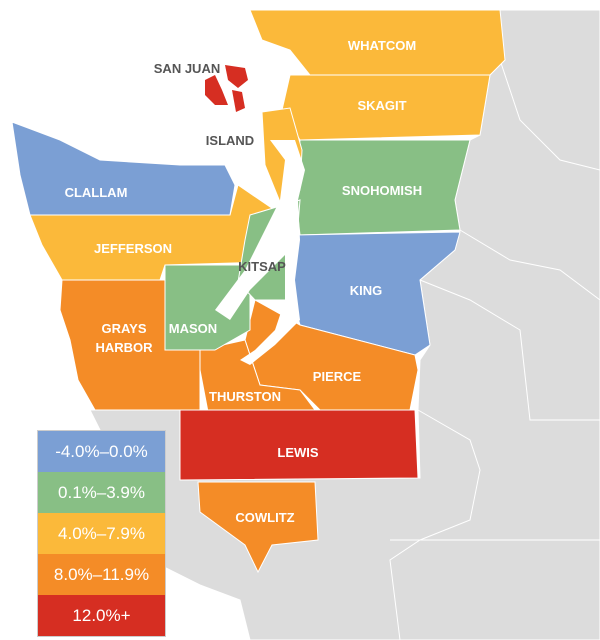 This screenshot has height=640, width=600. What do you see at coordinates (260, 252) in the screenshot?
I see `puget-sound` at bounding box center [260, 252].